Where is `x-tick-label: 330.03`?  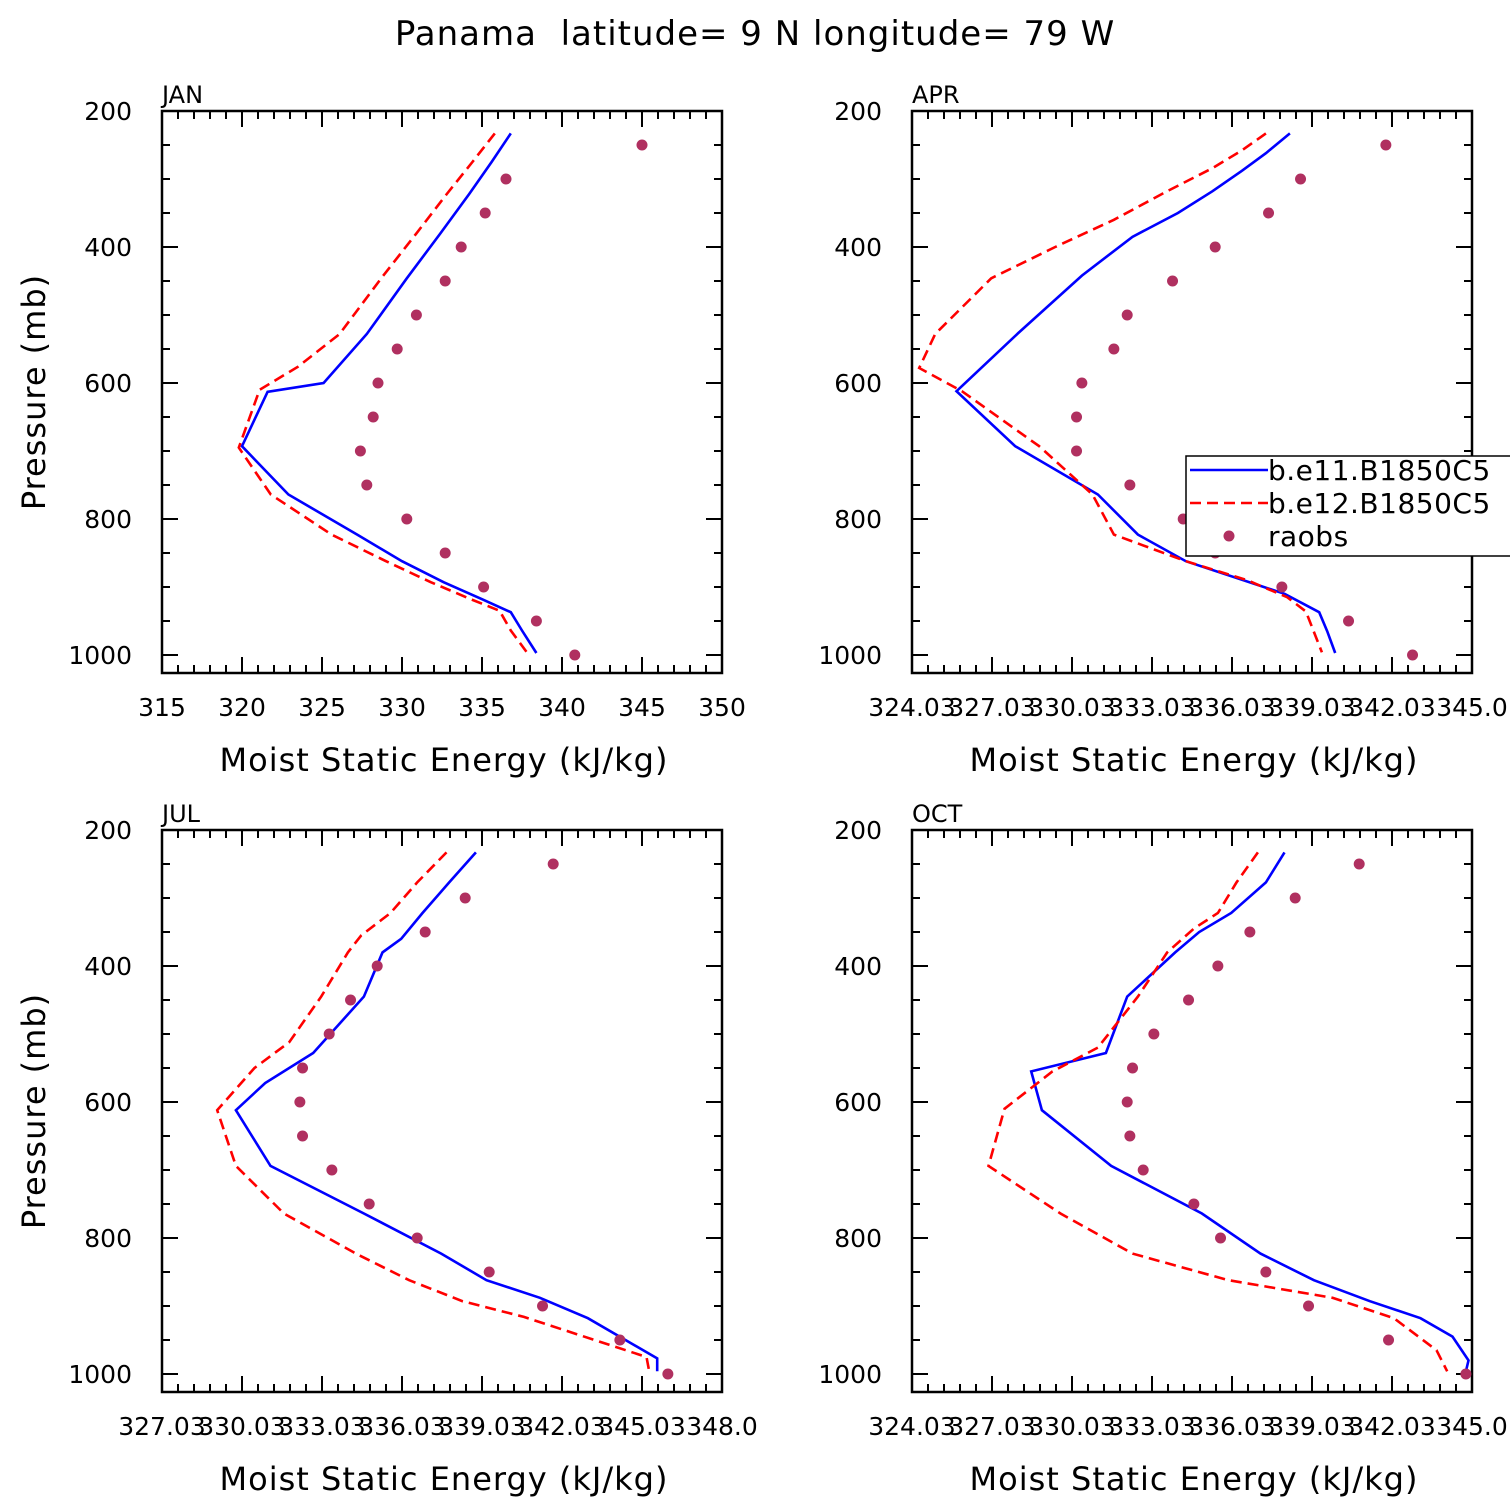 x-tick-label: 330.03 is located at coordinates (241, 1426).